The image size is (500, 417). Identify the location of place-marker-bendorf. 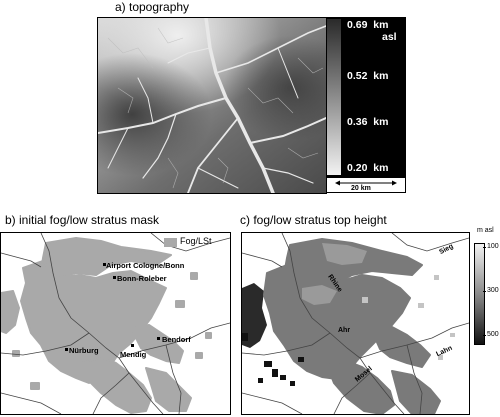
(158, 338).